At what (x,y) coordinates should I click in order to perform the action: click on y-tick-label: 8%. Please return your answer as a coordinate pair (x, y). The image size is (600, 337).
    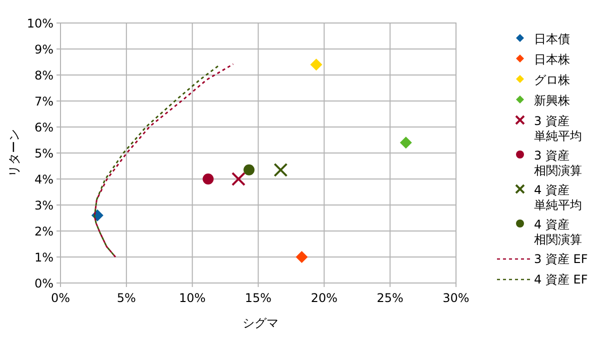
    Looking at the image, I should click on (44, 75).